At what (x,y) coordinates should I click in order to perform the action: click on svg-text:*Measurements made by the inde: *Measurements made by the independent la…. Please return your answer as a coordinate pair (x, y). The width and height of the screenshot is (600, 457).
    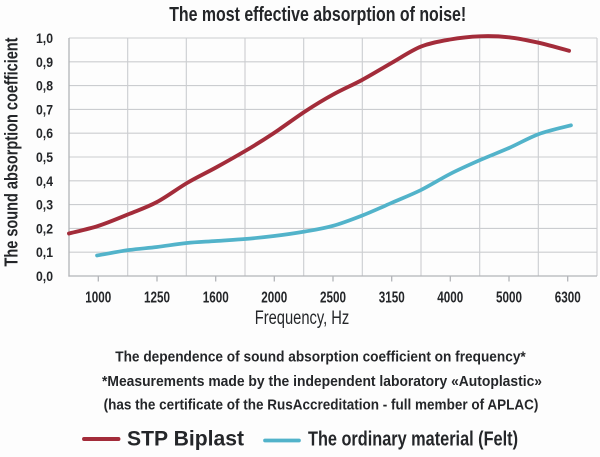
    Looking at the image, I should click on (322, 382).